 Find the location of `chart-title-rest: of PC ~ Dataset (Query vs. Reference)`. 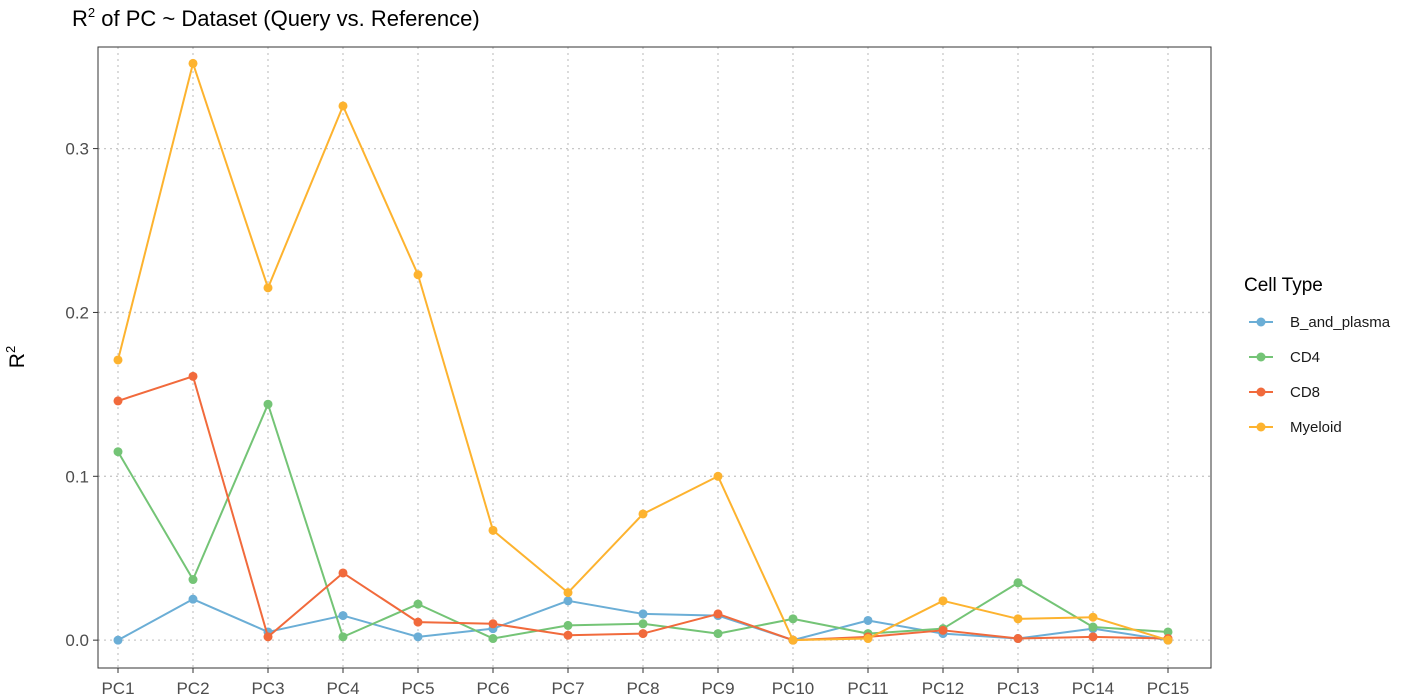

chart-title-rest: of PC ~ Dataset (Query vs. Reference) is located at coordinates (287, 18).